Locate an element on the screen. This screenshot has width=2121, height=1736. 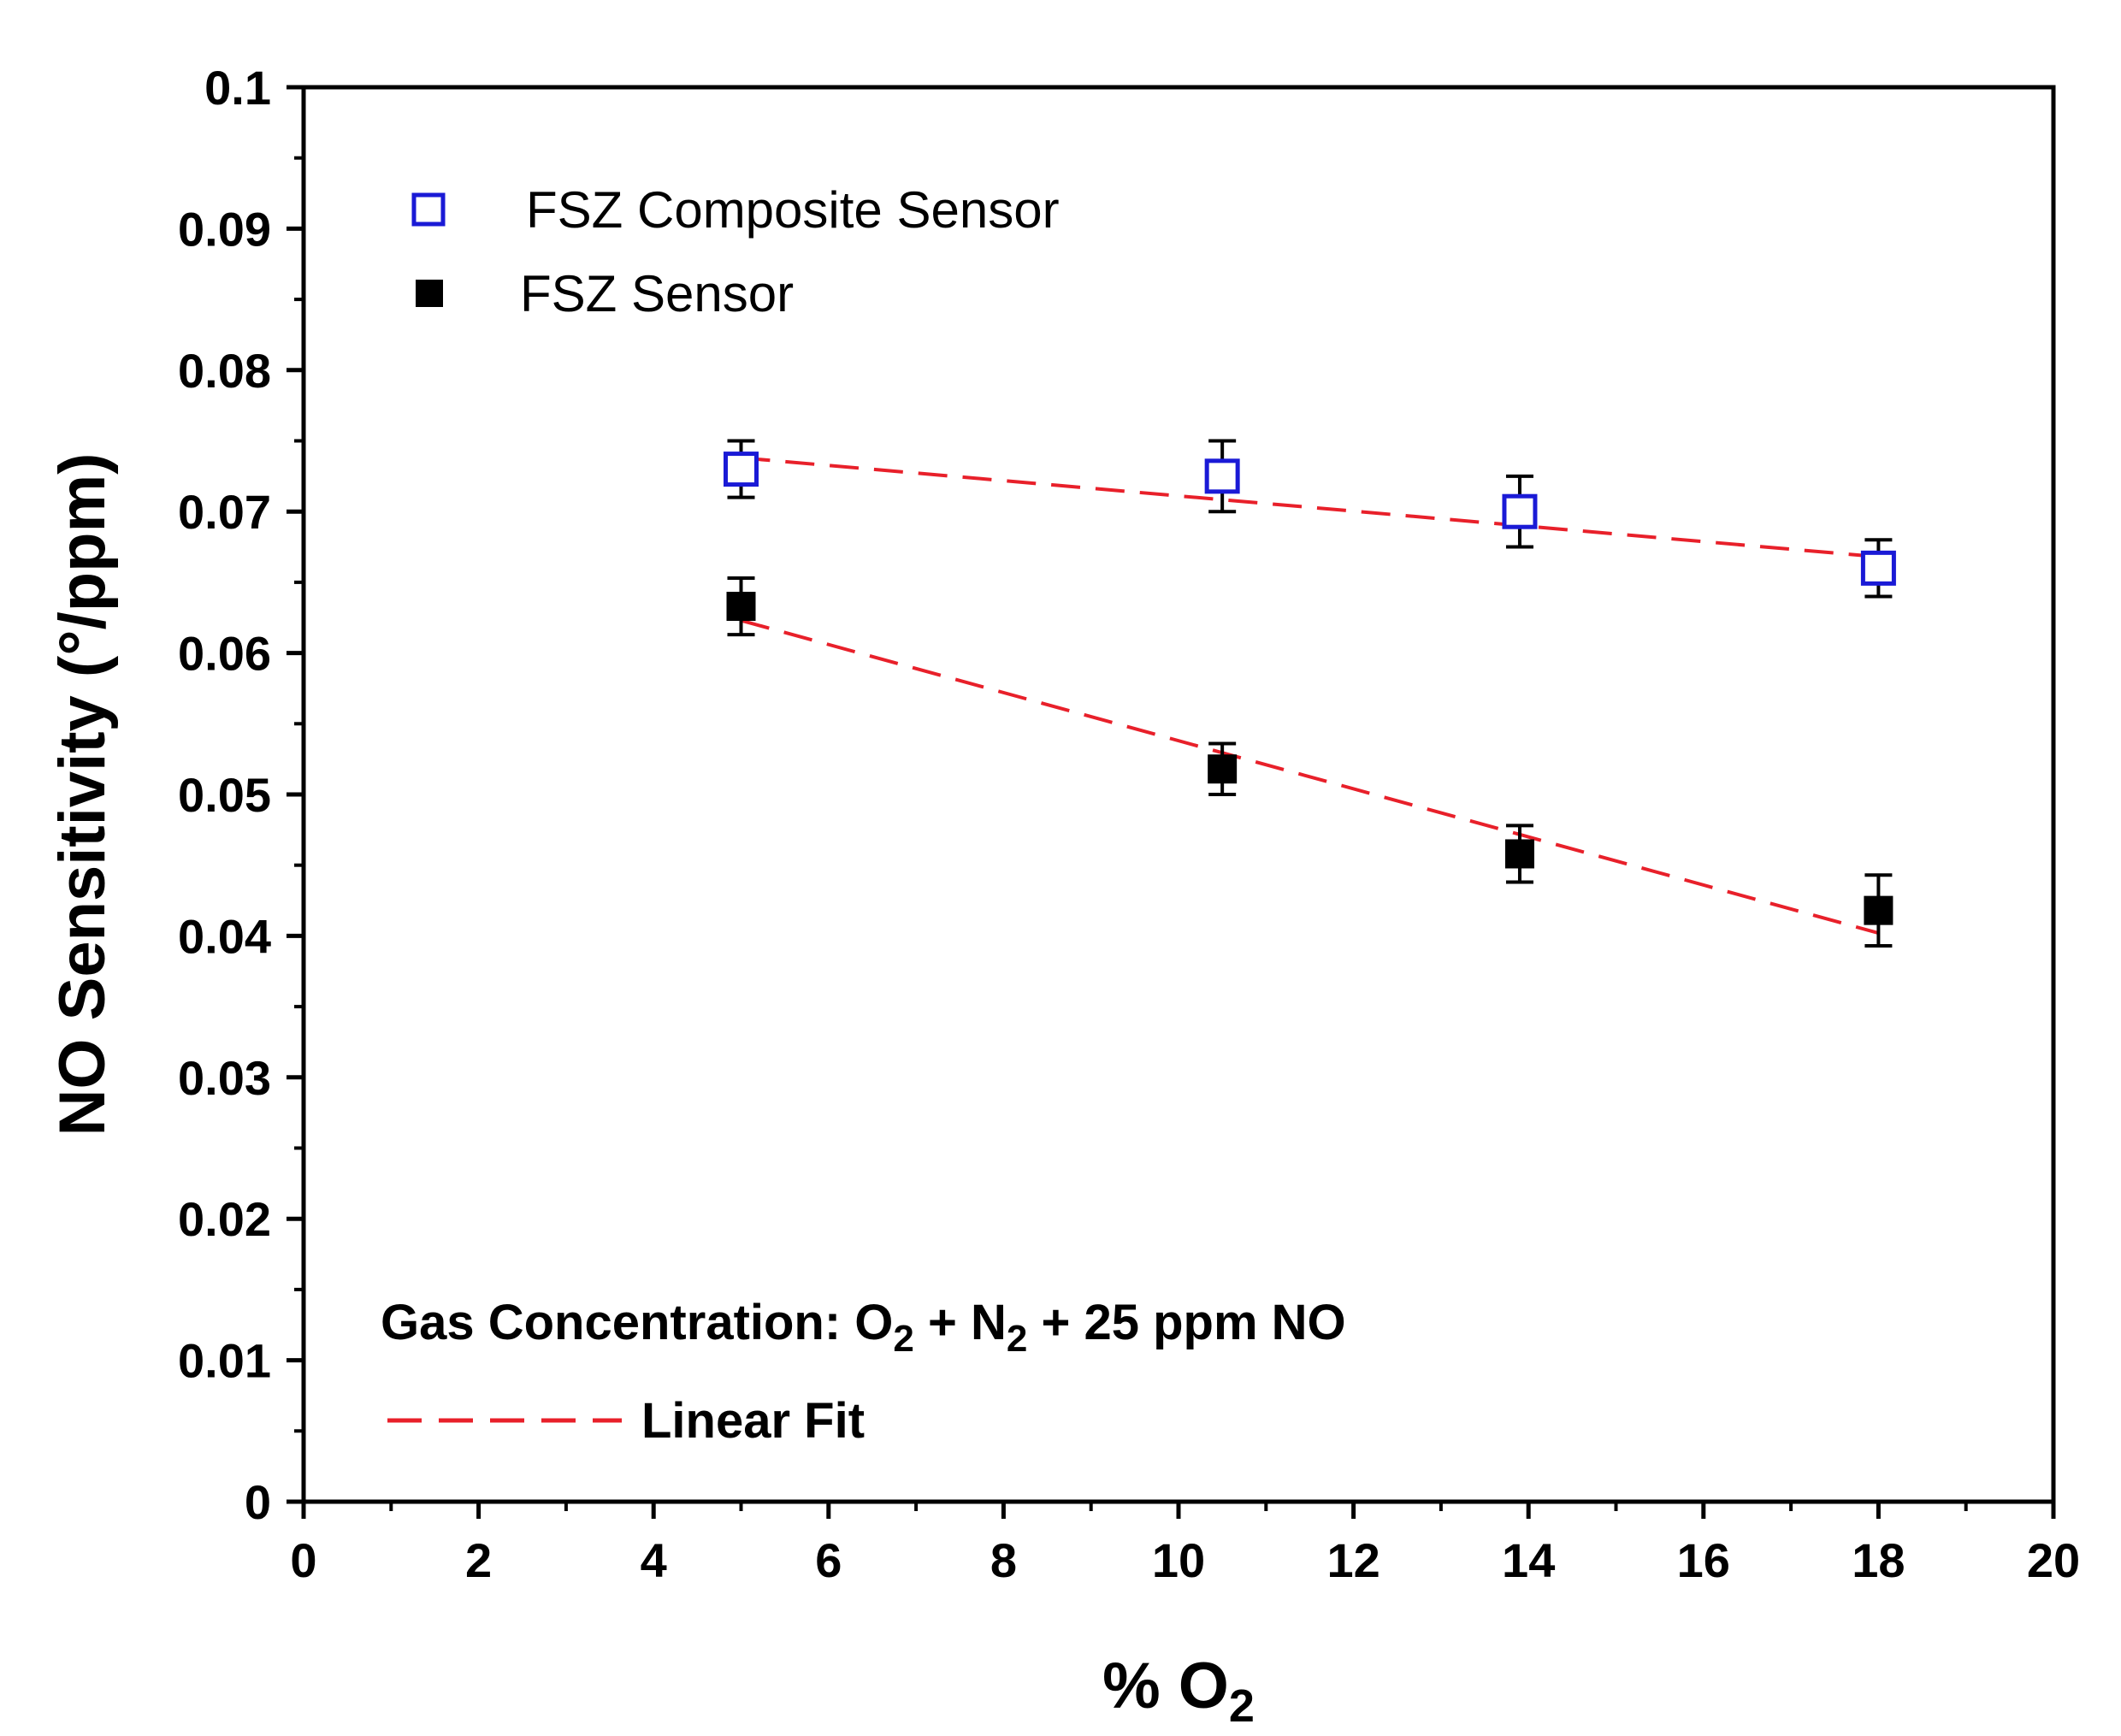
y-tick-label: 0.03 is located at coordinates (224, 1078).